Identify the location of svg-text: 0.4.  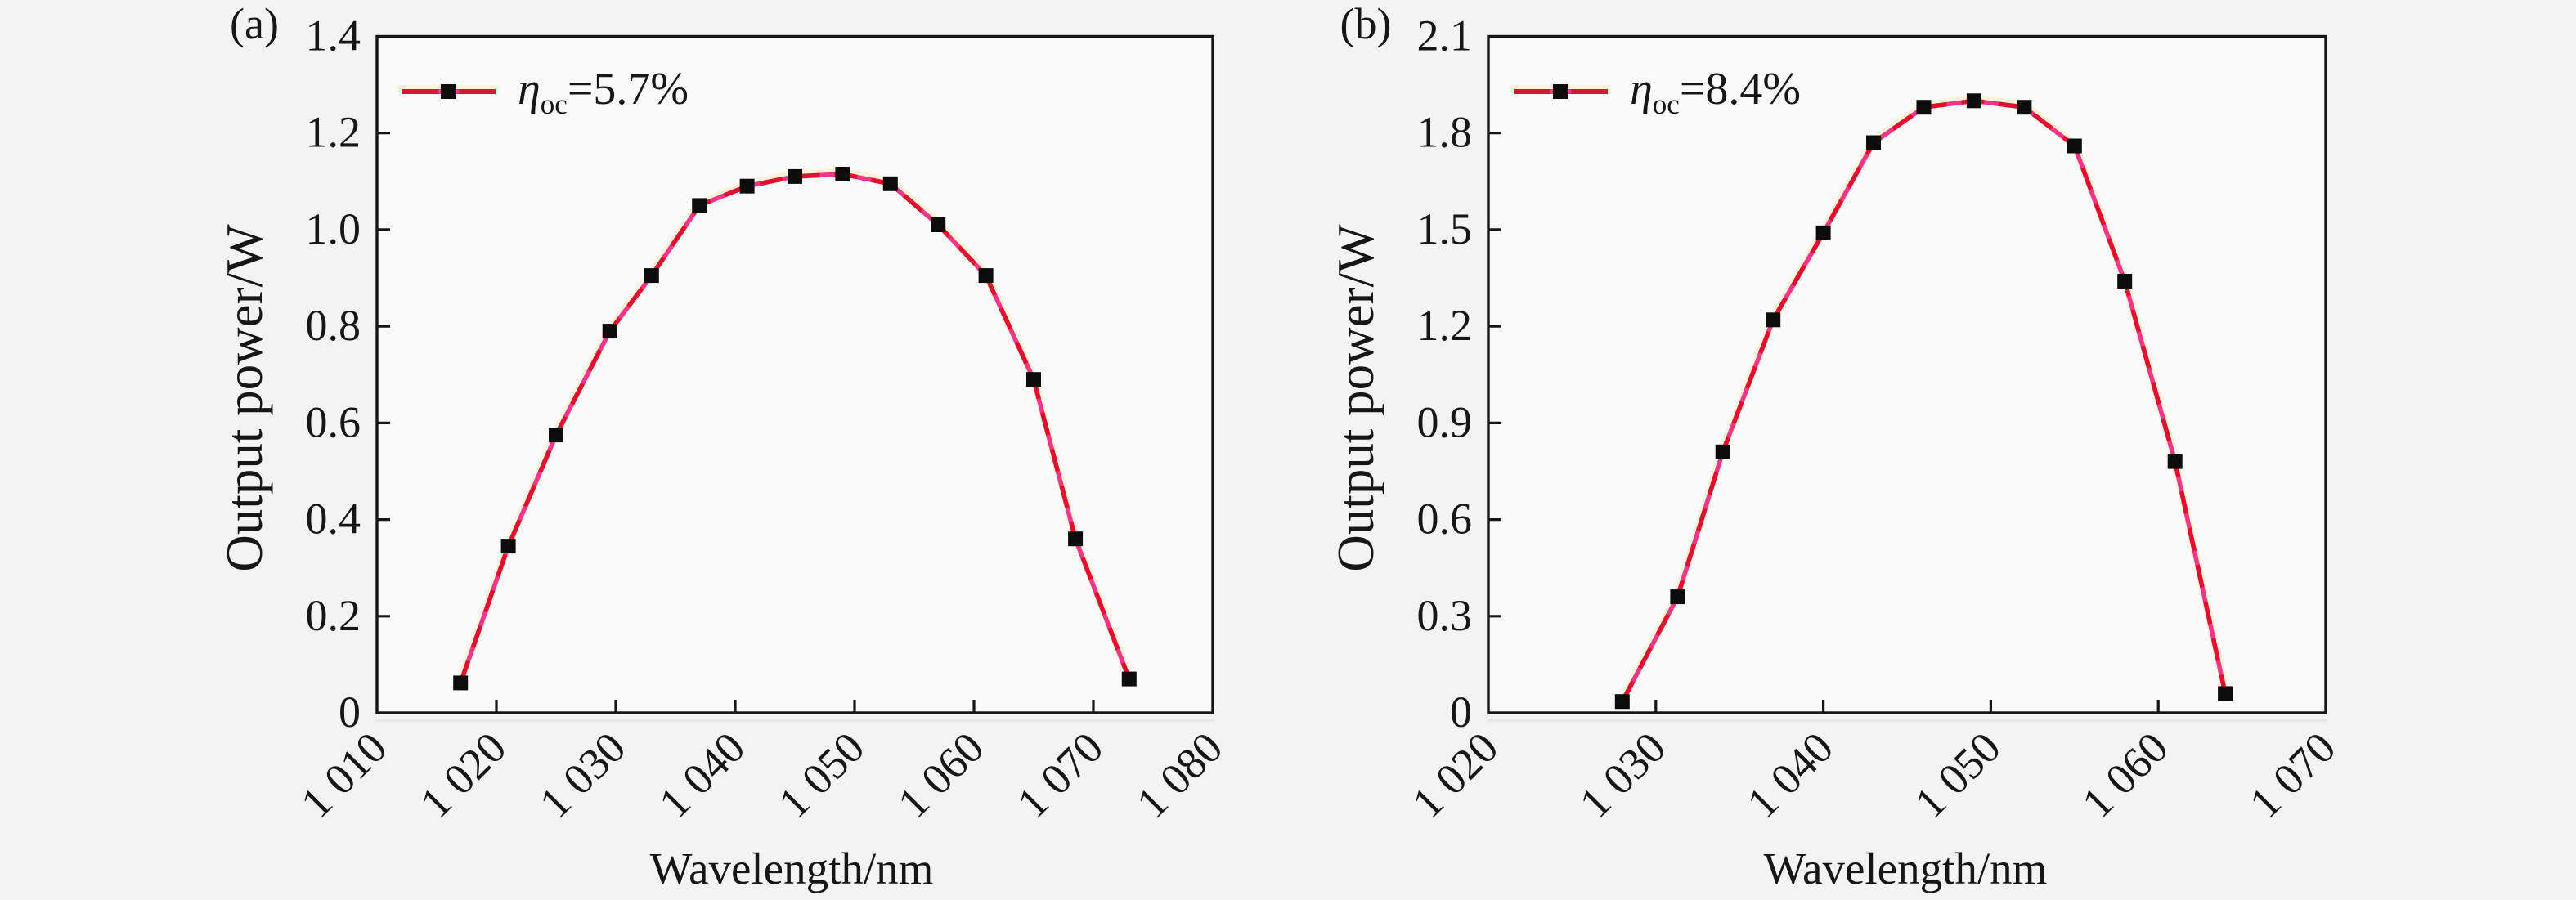
(333, 519).